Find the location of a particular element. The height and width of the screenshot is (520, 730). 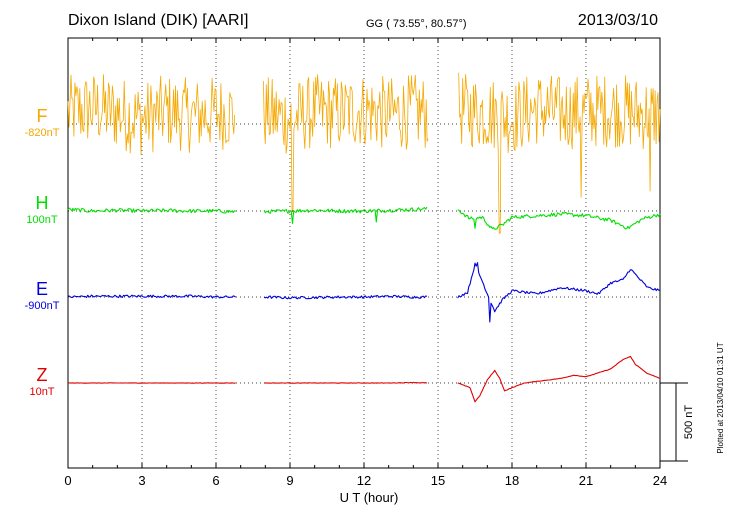

x-tick-label: 9 is located at coordinates (289, 480).